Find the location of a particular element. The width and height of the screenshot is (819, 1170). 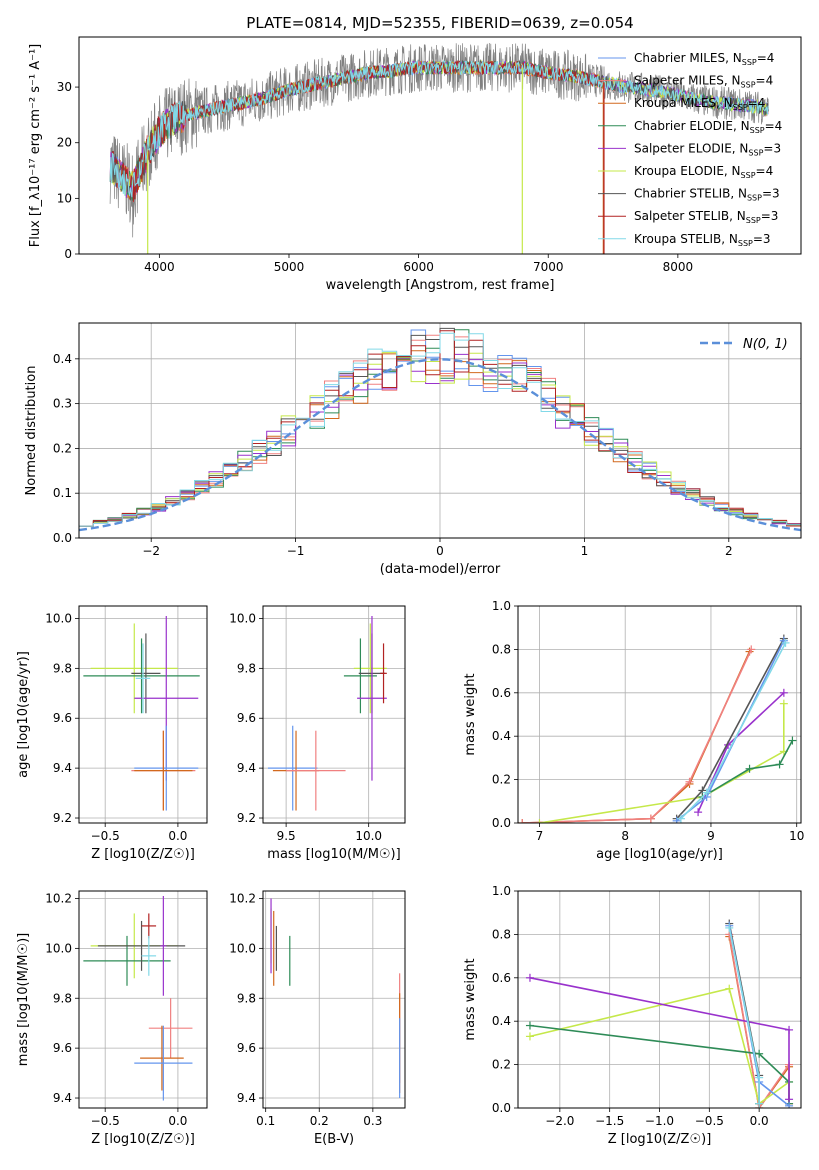

y-axis-label: age [log10(age/yr)] is located at coordinates (23, 714).